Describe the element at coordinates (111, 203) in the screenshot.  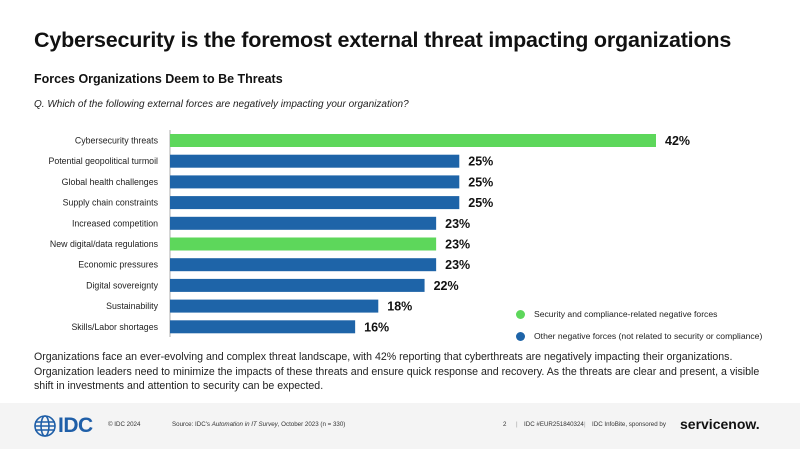
I see `category-label-supply-chain-constraints: Supply chain constraints` at that location.